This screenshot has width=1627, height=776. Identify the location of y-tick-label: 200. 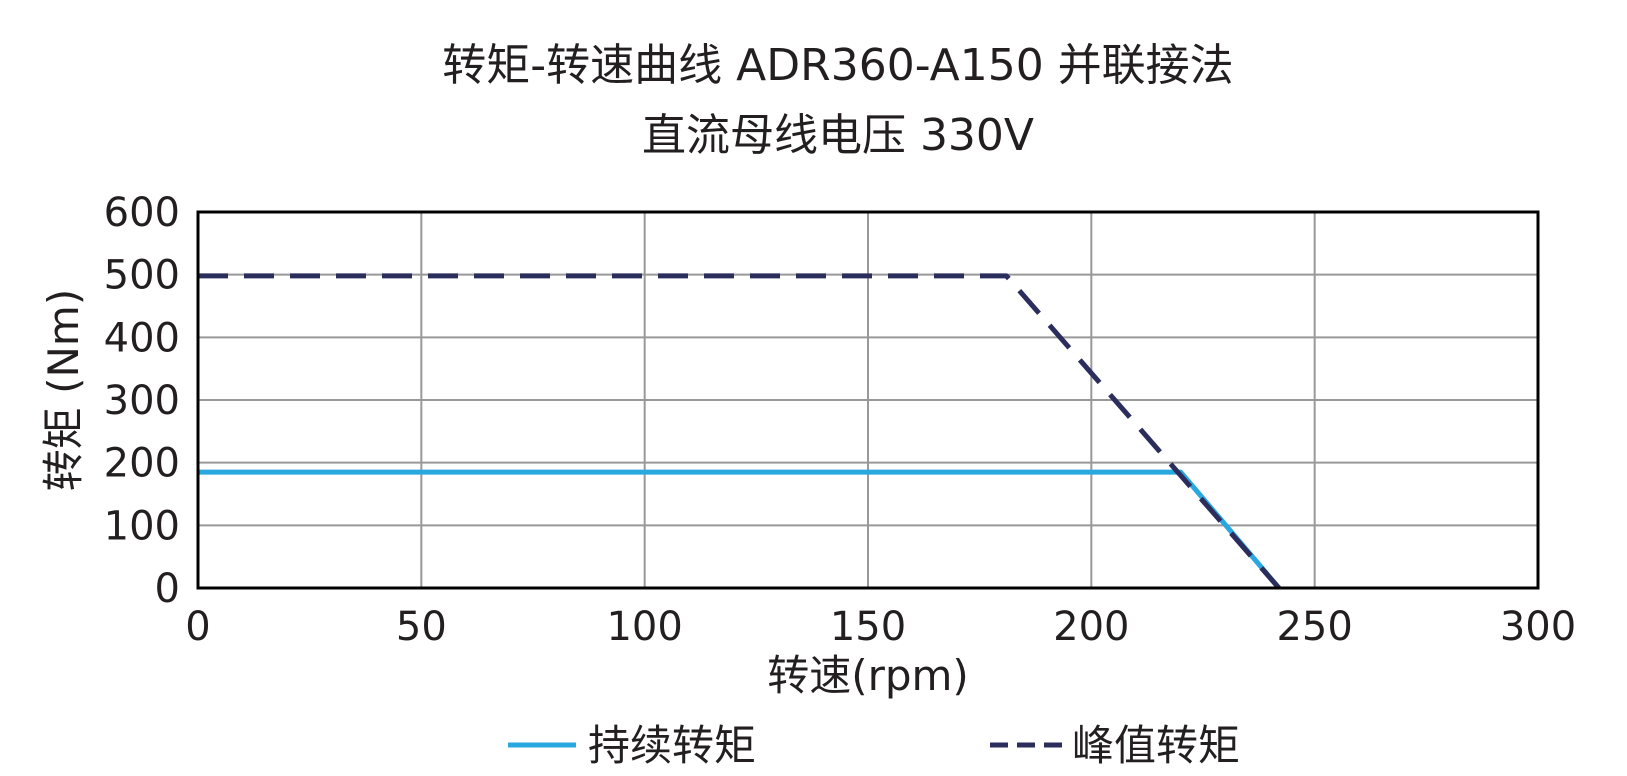
(142, 464).